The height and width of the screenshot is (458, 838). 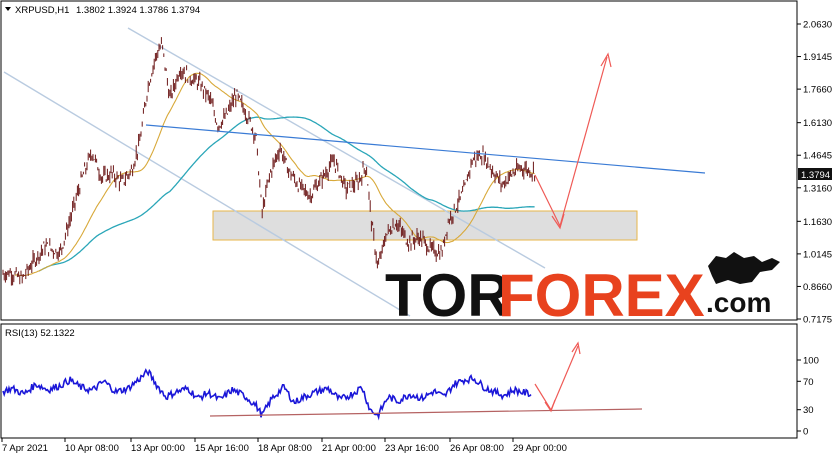 I want to click on resistance-trendline, so click(x=425, y=149).